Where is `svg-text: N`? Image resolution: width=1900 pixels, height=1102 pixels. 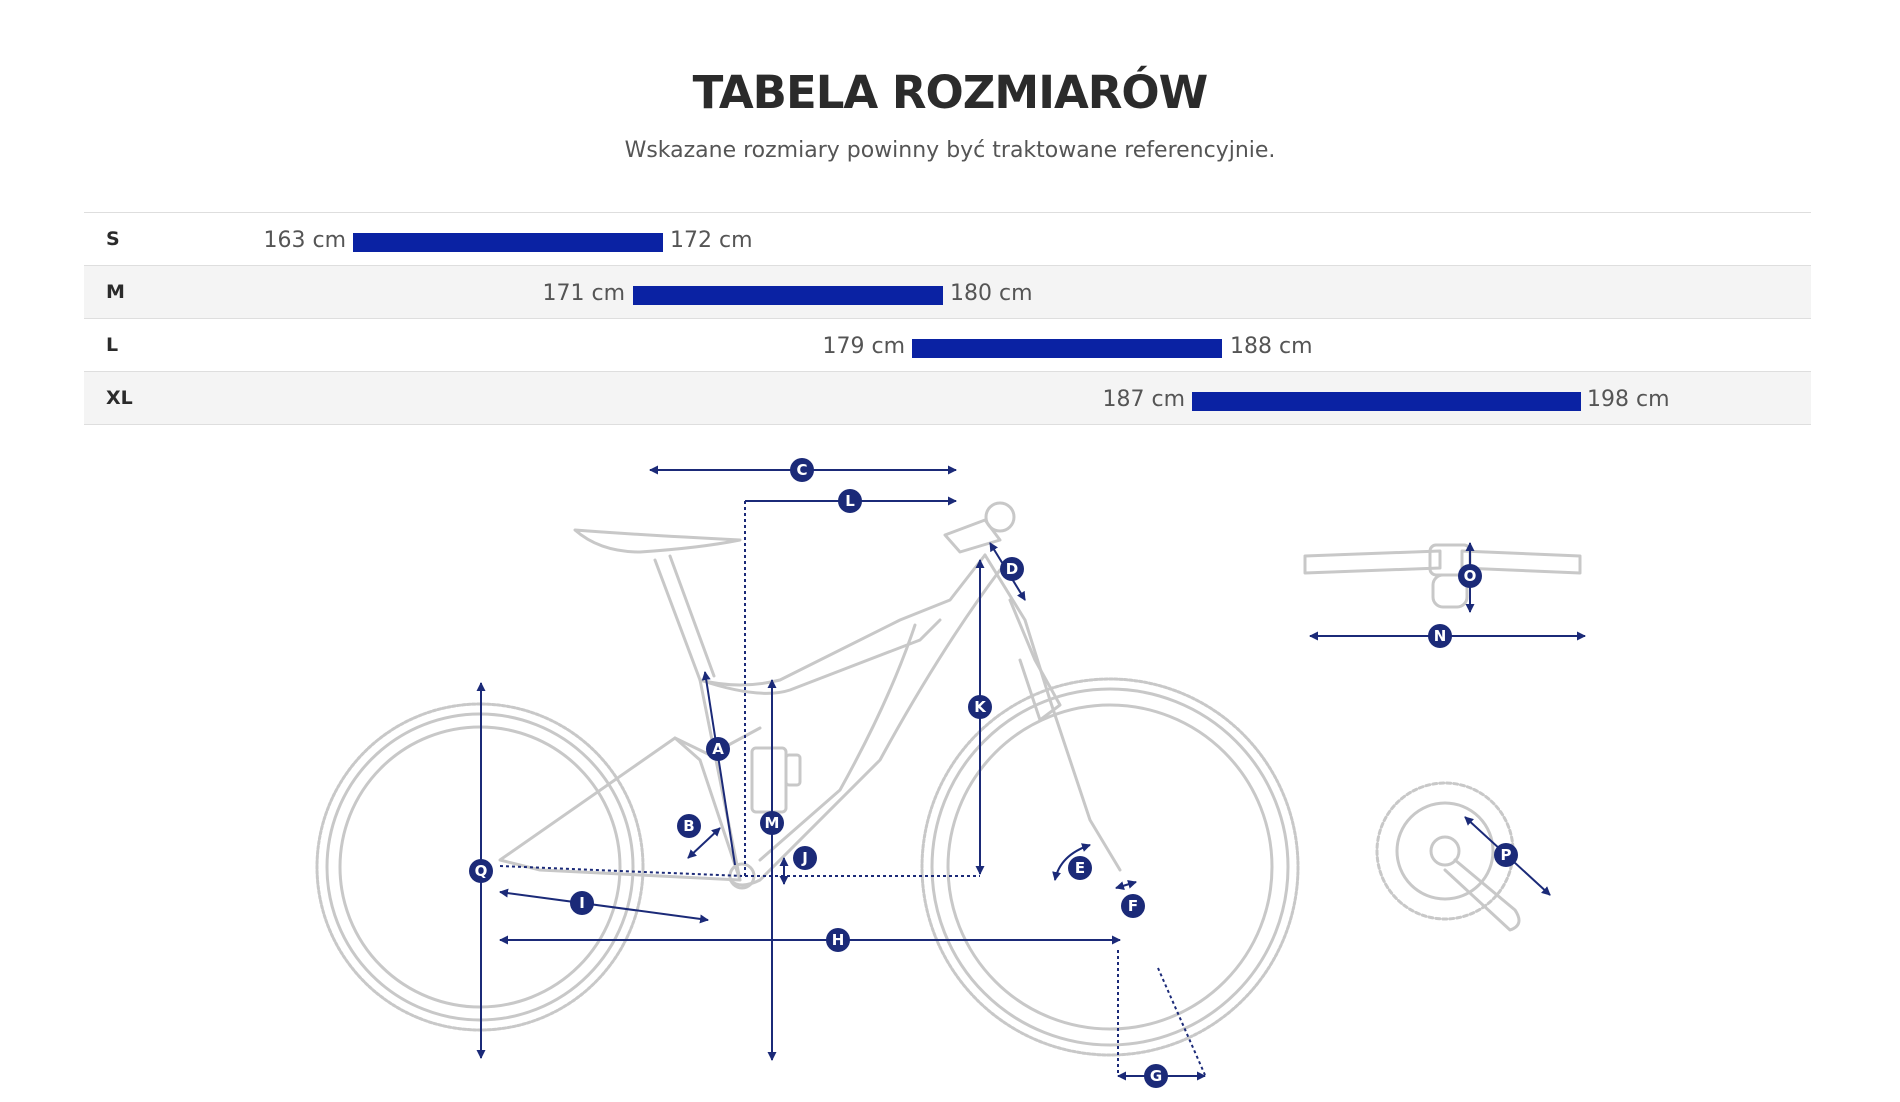
svg-text: N is located at coordinates (1440, 636).